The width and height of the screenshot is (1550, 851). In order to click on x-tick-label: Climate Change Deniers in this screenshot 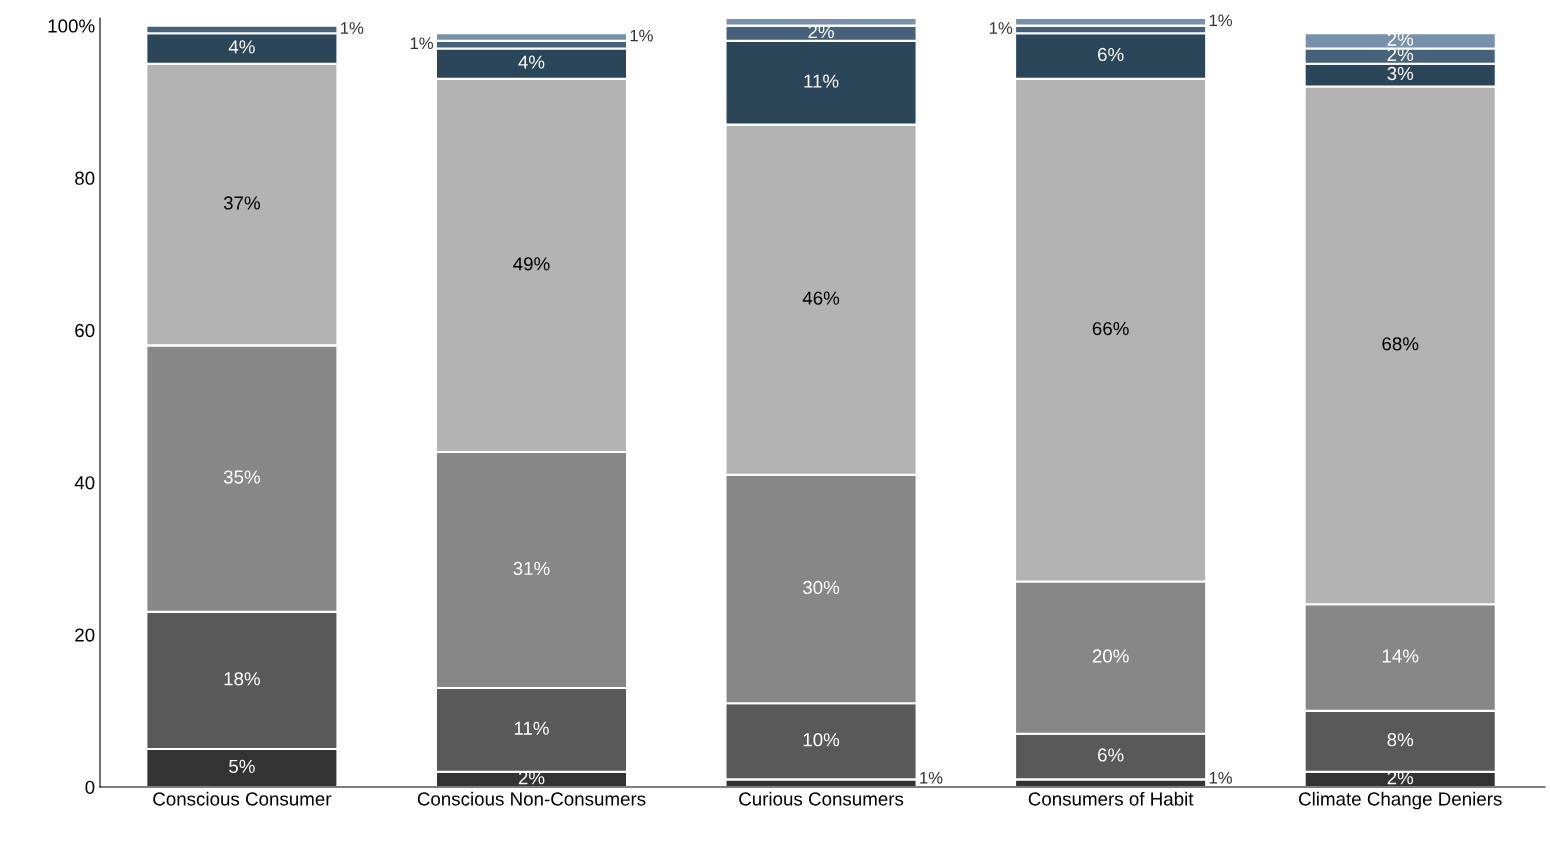, I will do `click(1400, 800)`.